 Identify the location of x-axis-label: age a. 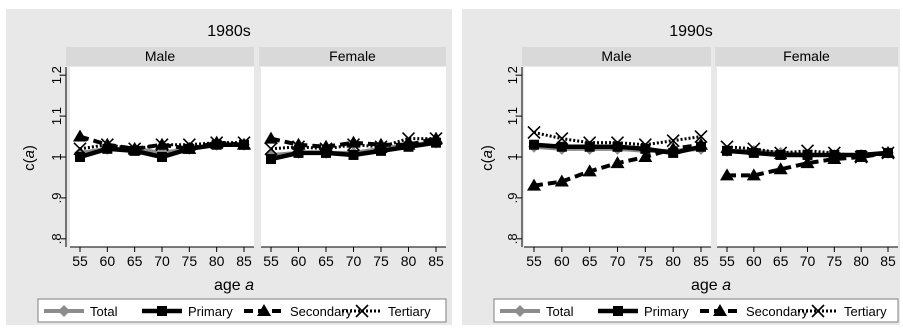
(711, 285).